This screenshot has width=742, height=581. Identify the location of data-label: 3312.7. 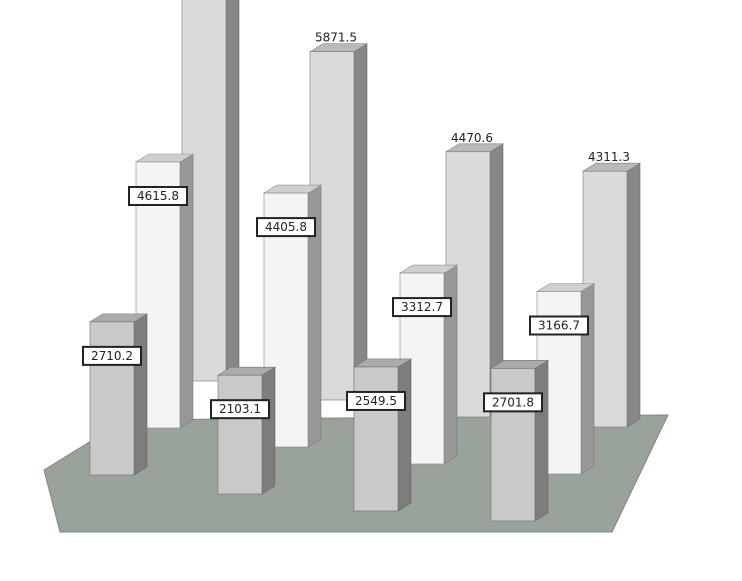
(422, 307).